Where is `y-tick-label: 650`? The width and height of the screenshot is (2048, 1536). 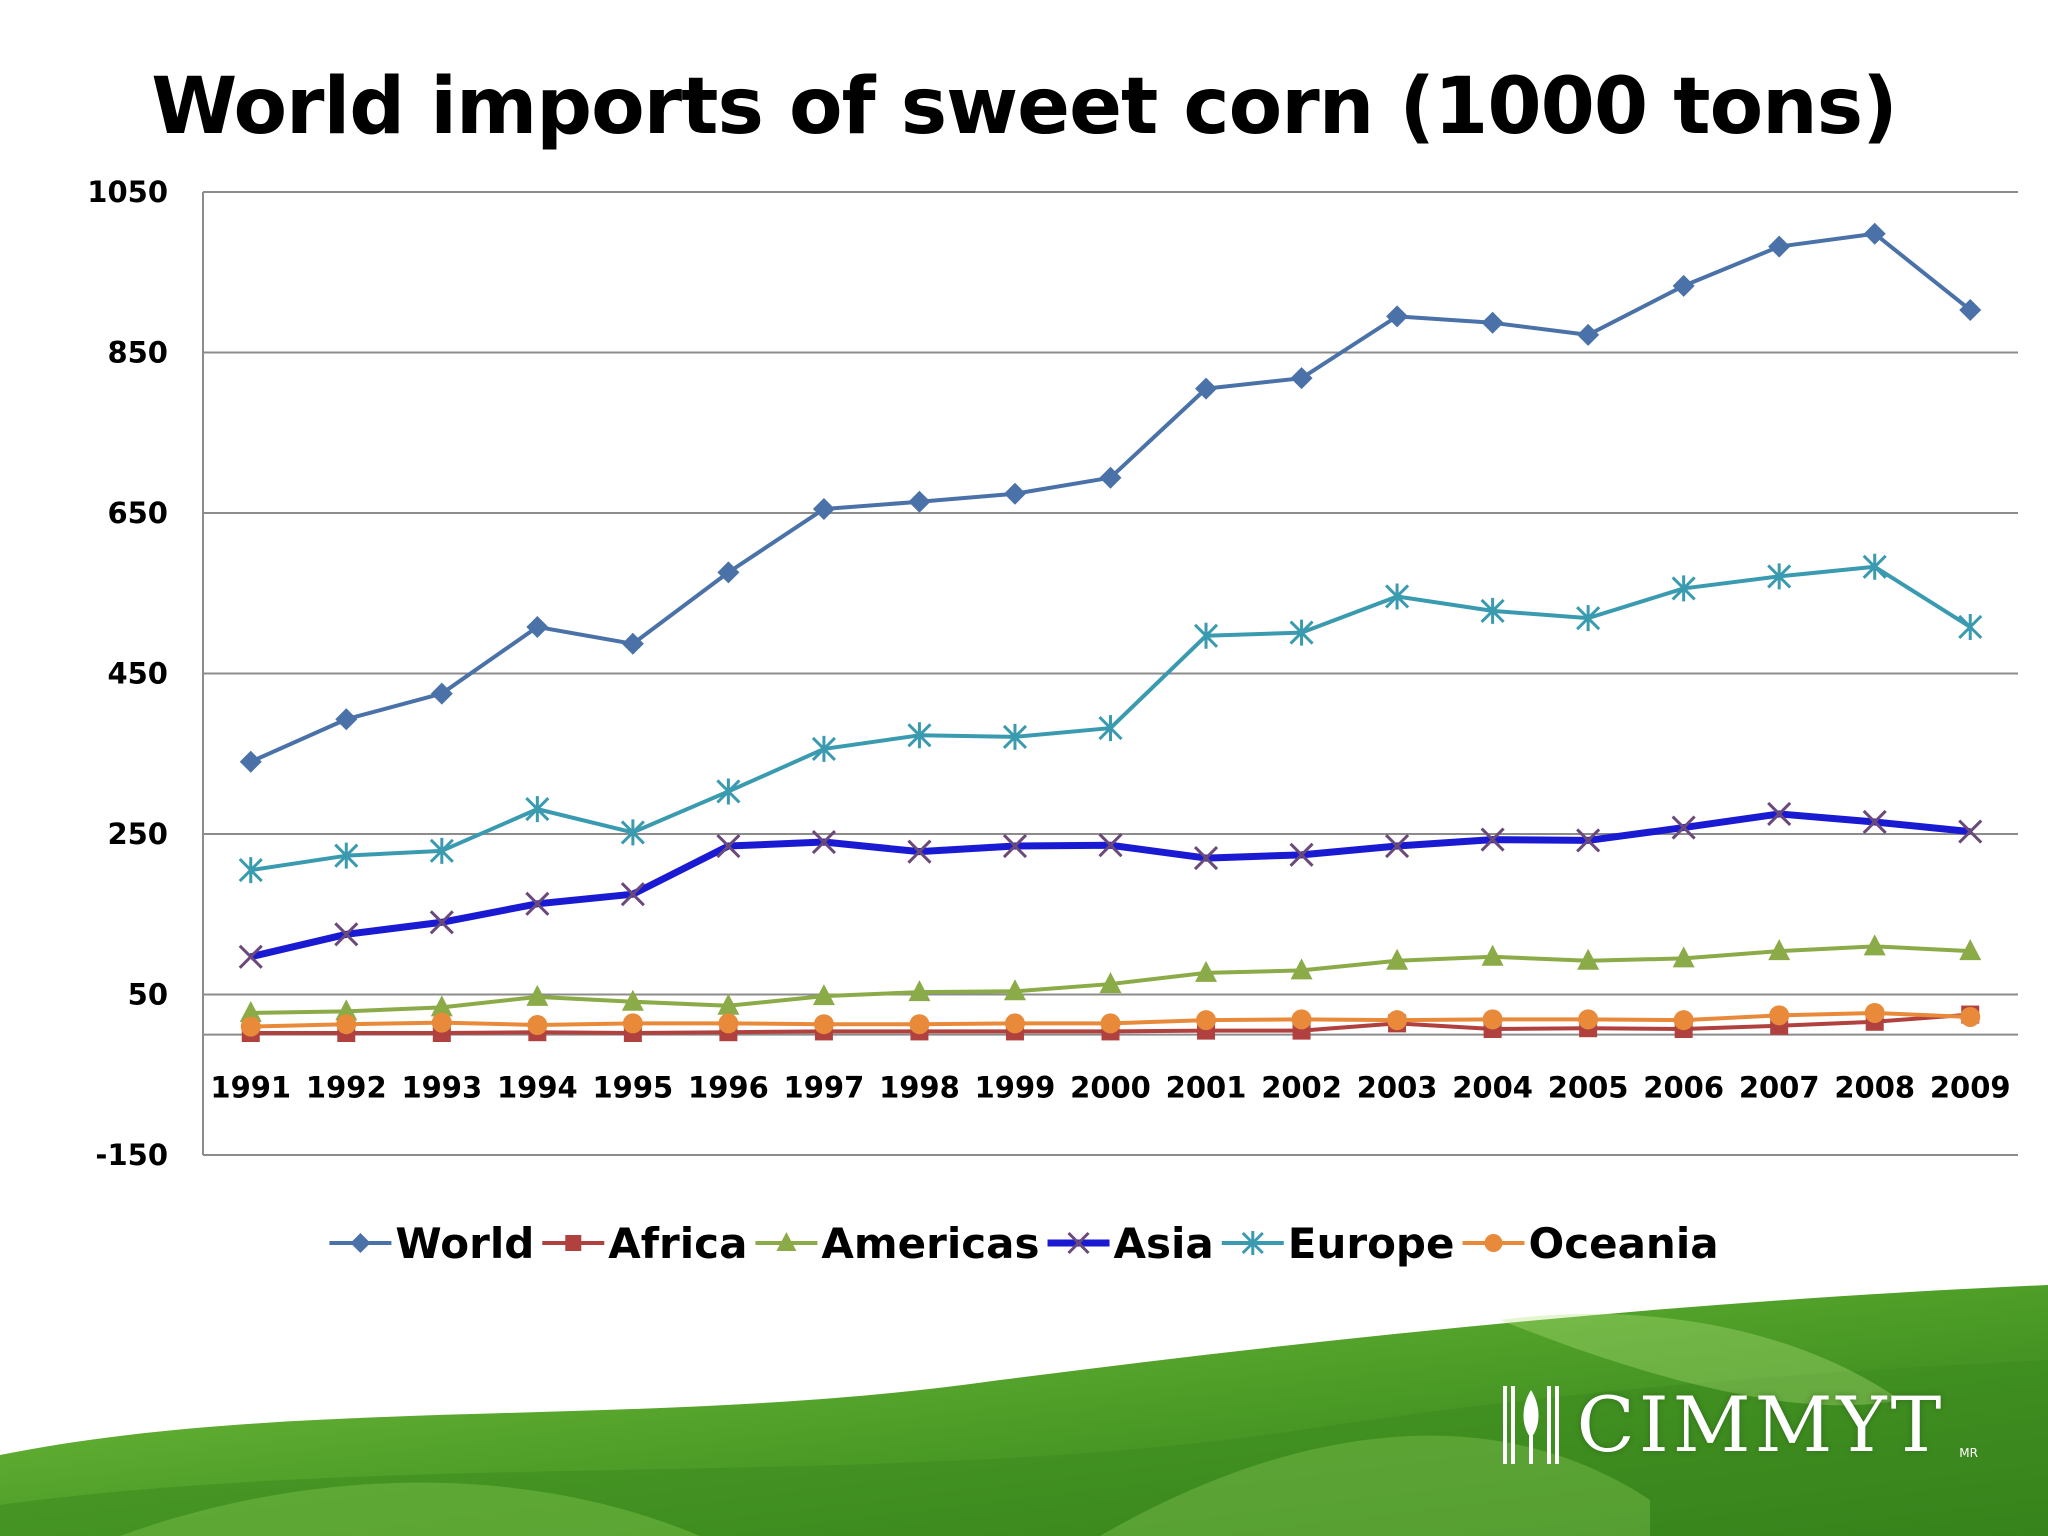 y-tick-label: 650 is located at coordinates (137, 513).